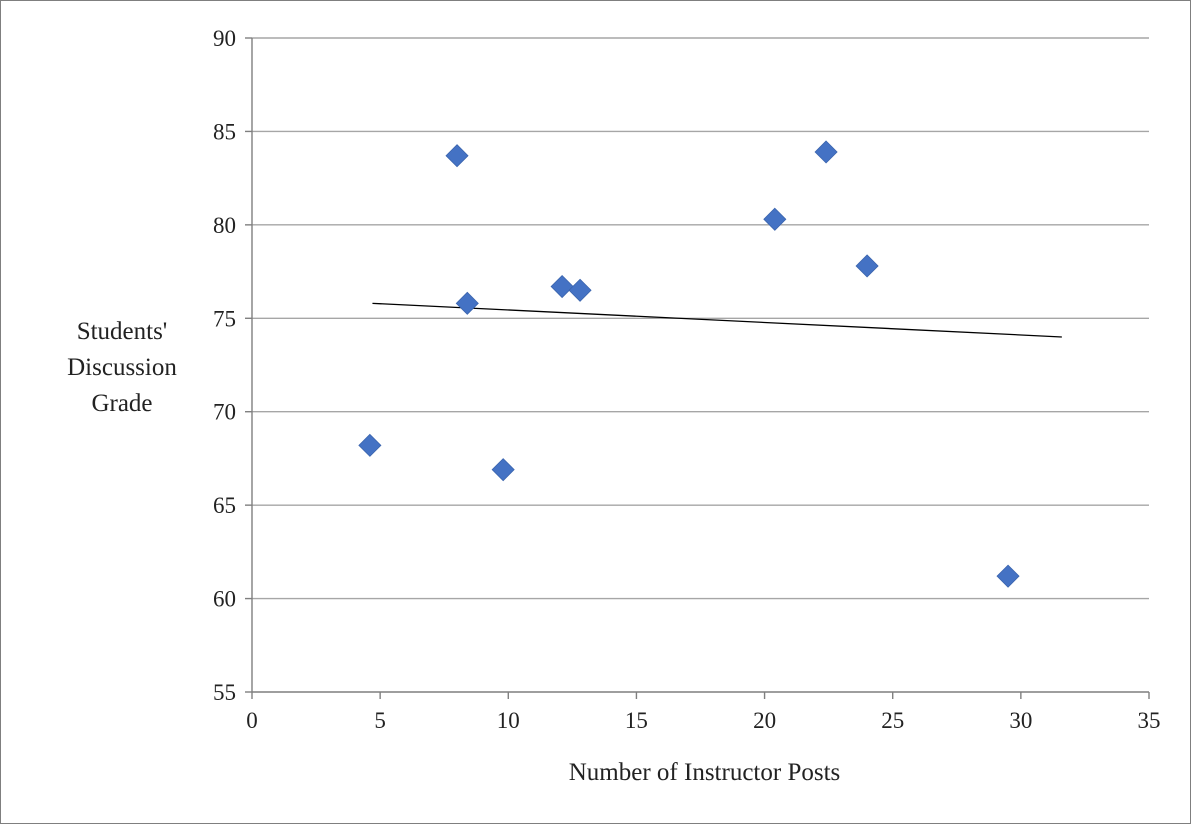 This screenshot has height=824, width=1191. I want to click on y-tick-label: 65, so click(224, 505).